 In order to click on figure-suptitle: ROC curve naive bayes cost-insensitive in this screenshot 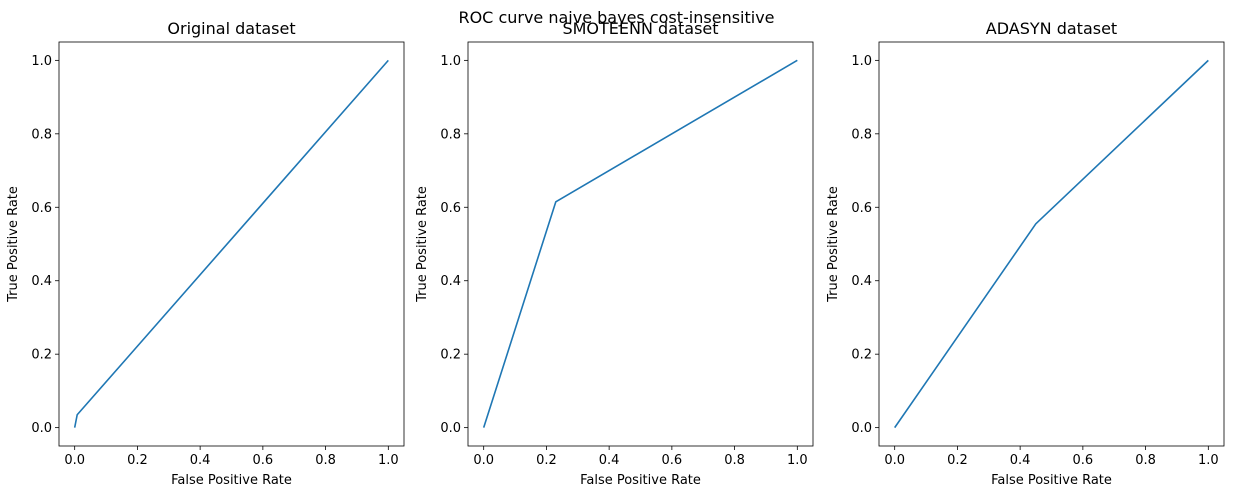, I will do `click(616, 17)`.